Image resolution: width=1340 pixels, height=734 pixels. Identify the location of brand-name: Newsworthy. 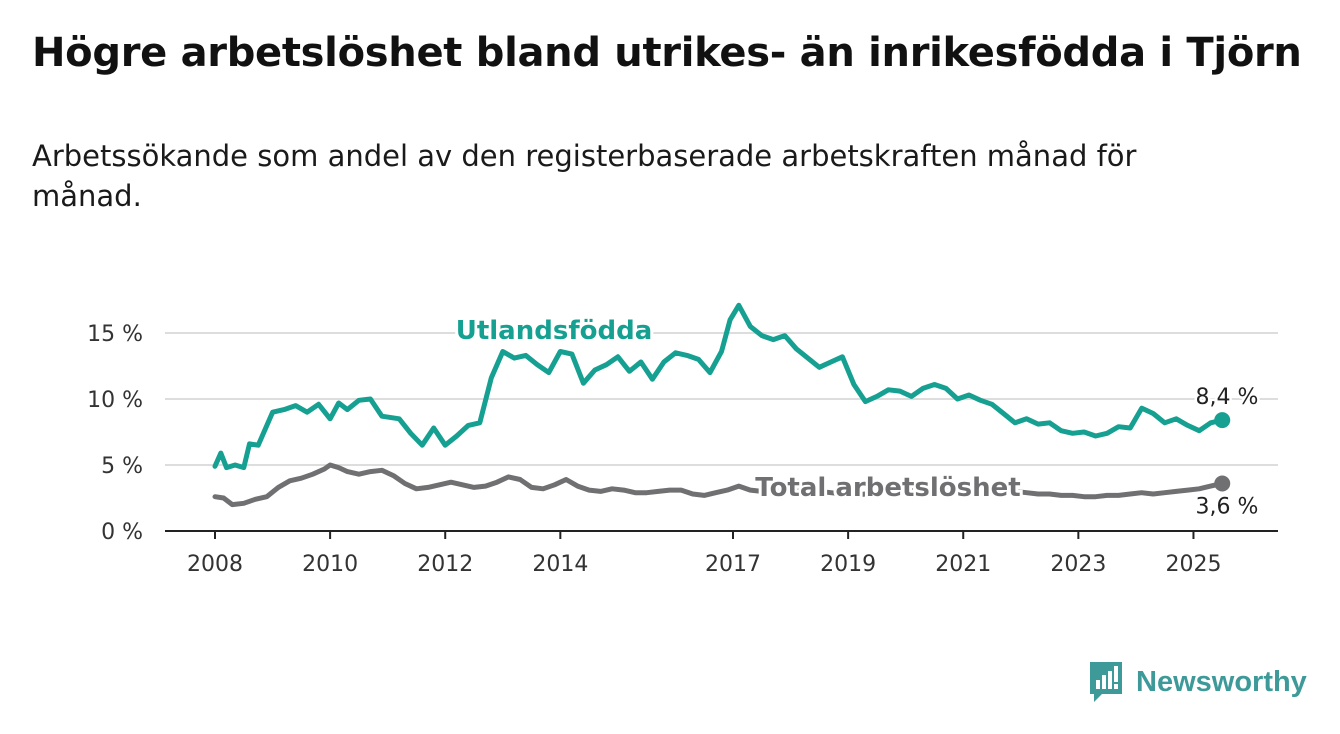
(1221, 681).